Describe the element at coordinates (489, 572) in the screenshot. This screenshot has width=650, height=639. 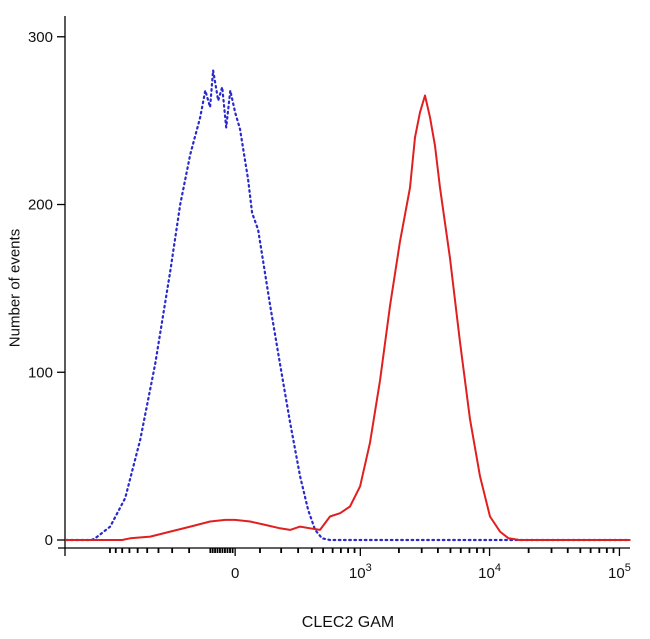
I see `x-tick-label: 10⁴` at that location.